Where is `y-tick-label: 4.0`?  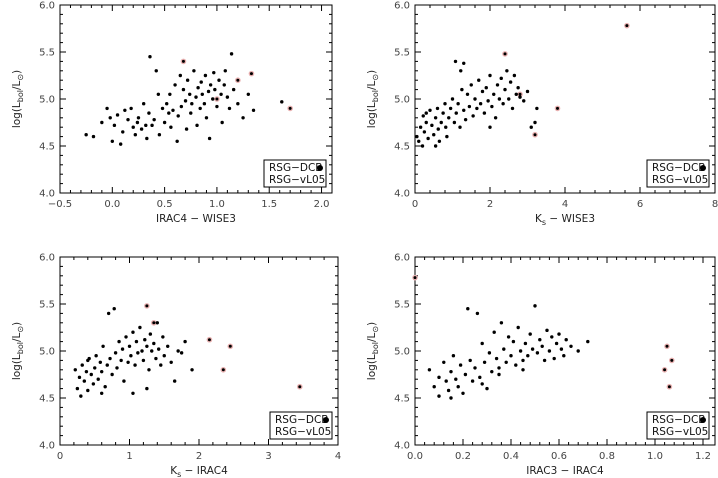
y-tick-label: 4.0 is located at coordinates (402, 446).